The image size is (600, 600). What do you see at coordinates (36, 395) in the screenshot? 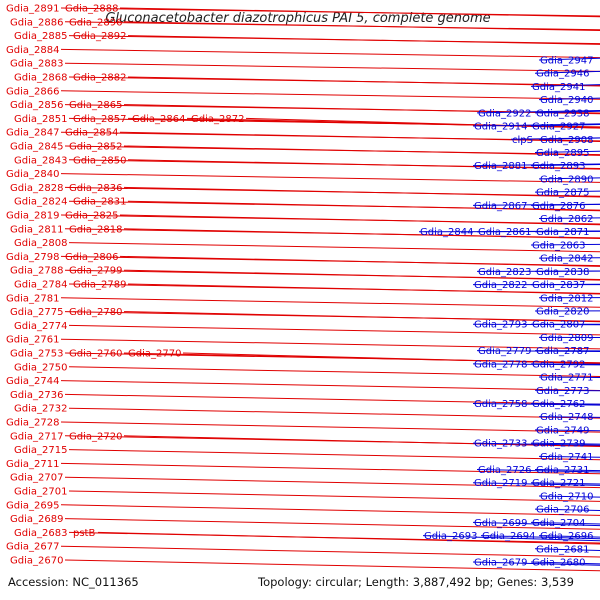
I see `gene-label-forward: Gdia_2736` at bounding box center [36, 395].